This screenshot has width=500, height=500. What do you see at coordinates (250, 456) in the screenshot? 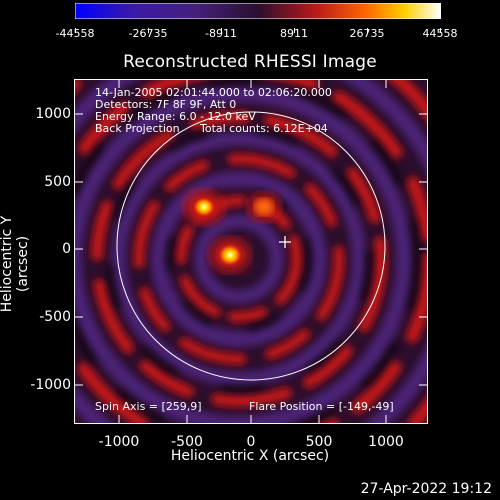
I see `x-axis-label: Heliocentric X (arcsec)` at bounding box center [250, 456].